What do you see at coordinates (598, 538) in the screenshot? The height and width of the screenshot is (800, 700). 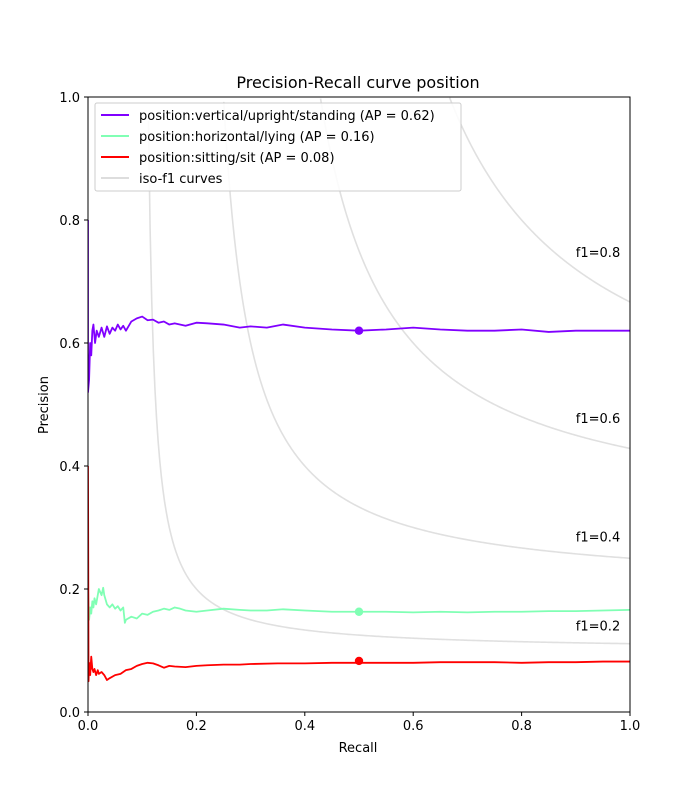 I see `iso-f1-label-0.4: f1=0.4` at bounding box center [598, 538].